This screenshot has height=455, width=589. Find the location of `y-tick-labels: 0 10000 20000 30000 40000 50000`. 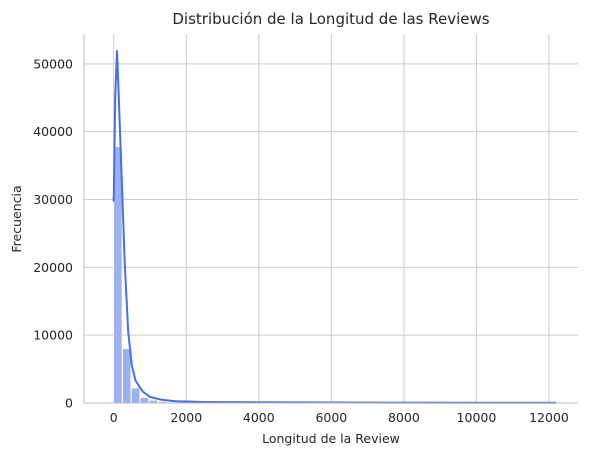

y-tick-labels: 0 10000 20000 30000 40000 50000 is located at coordinates (53, 233).